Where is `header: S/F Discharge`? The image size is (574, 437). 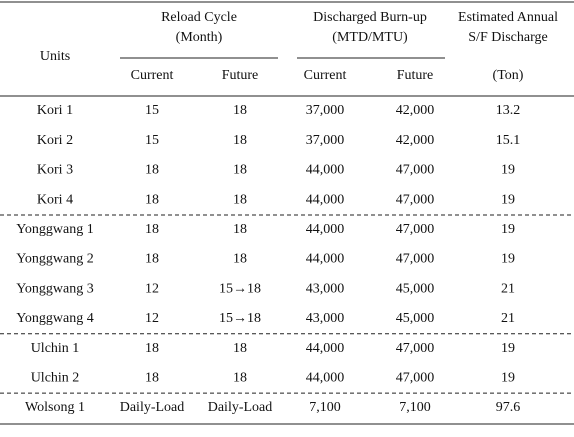 header: S/F Discharge is located at coordinates (507, 37).